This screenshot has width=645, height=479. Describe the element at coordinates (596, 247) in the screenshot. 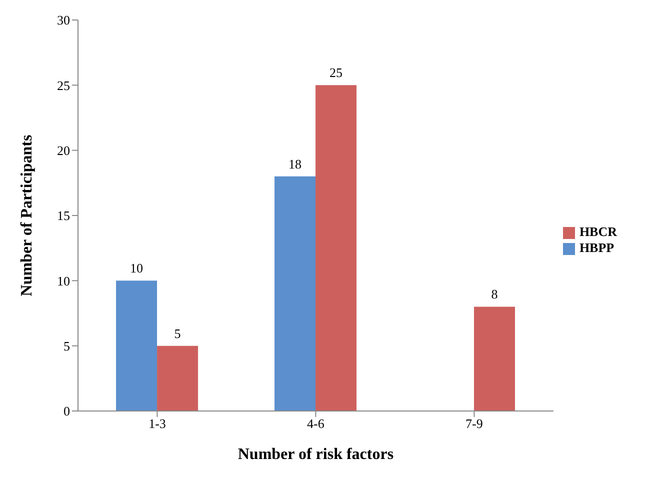

I see `legend-label: HBPP` at that location.